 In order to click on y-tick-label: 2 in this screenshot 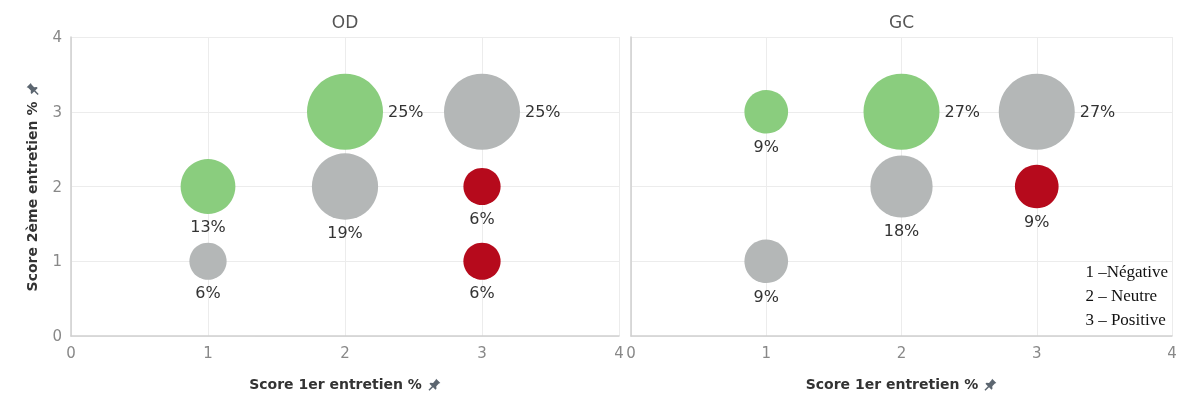, I will do `click(57, 186)`.